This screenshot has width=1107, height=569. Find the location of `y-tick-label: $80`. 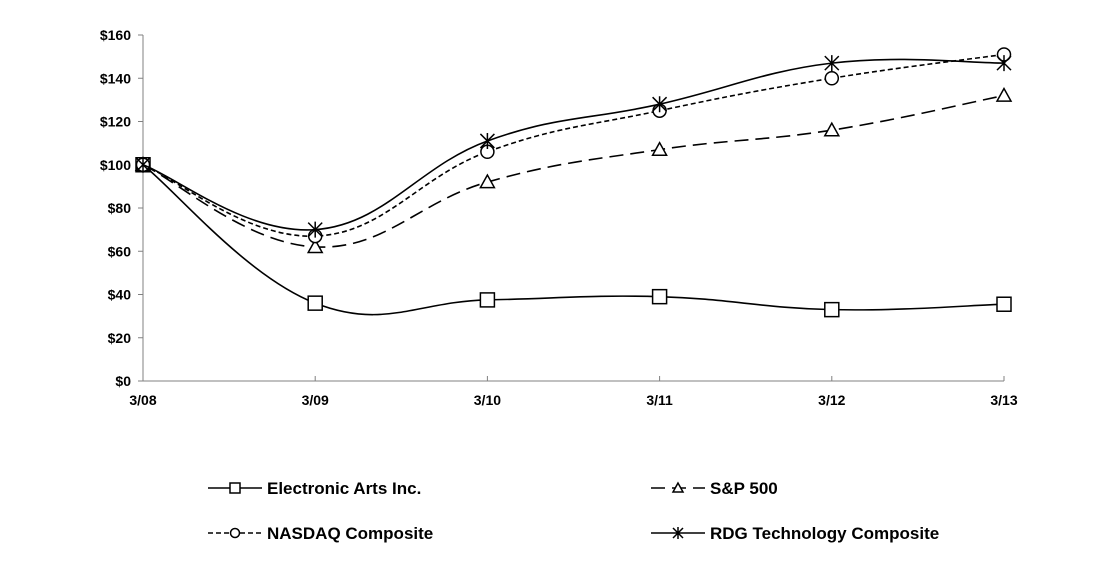

y-tick-label: $80 is located at coordinates (120, 208).